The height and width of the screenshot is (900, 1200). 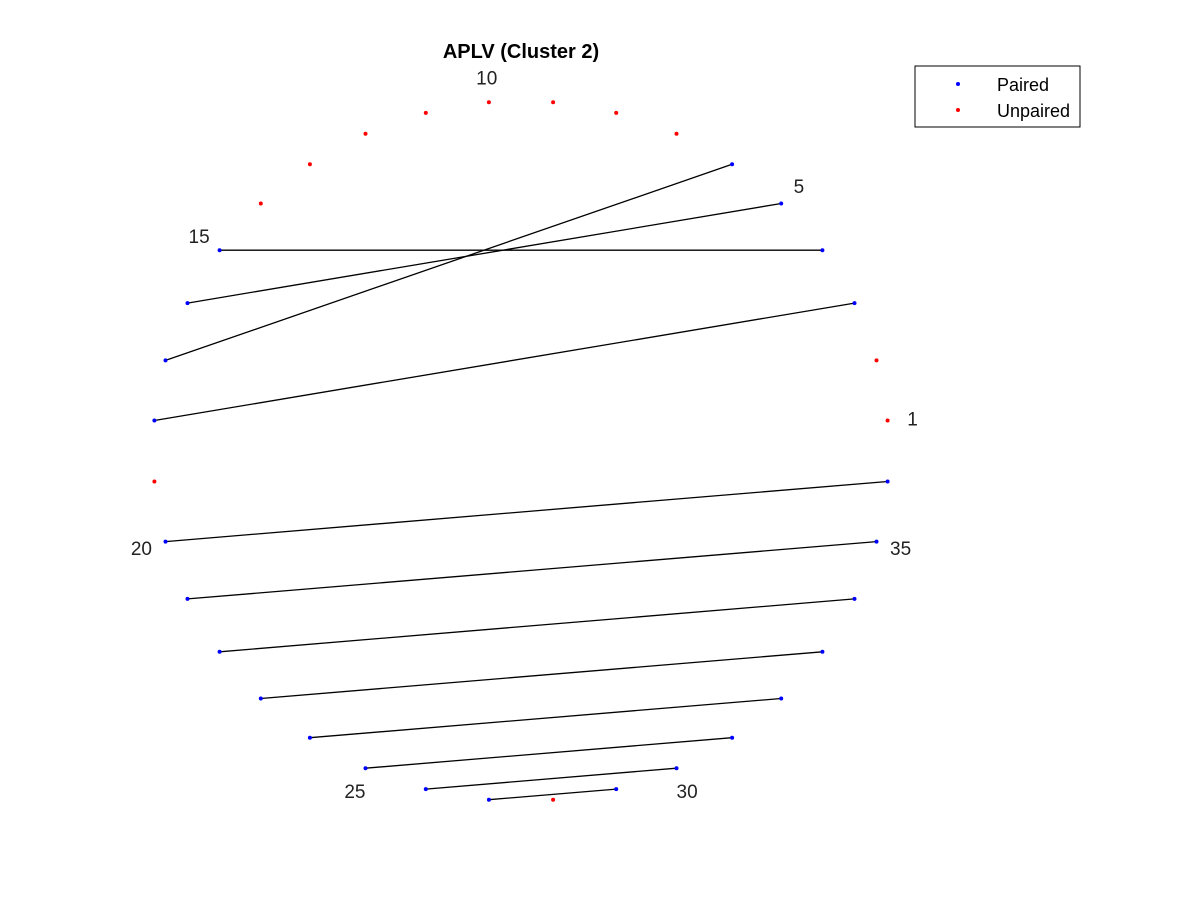 I want to click on position-label-25: 25, so click(x=354, y=792).